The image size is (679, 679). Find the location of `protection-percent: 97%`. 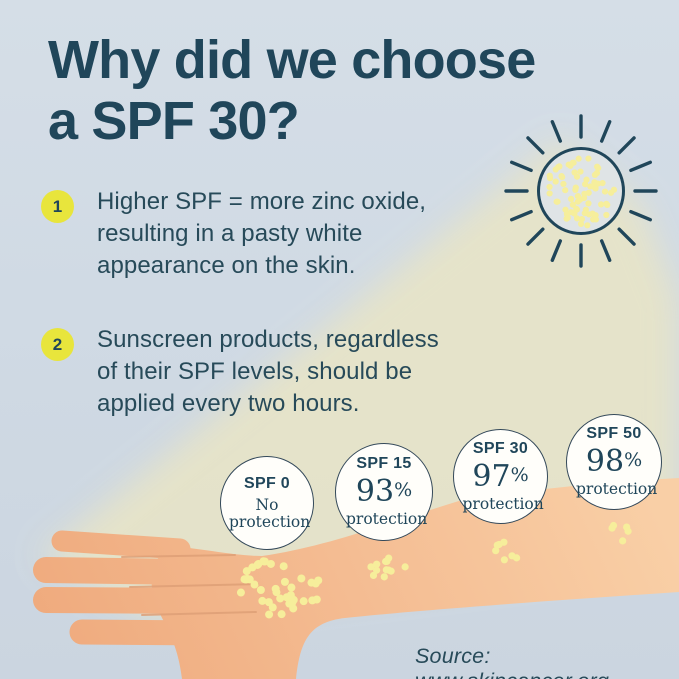

protection-percent: 97% is located at coordinates (500, 476).